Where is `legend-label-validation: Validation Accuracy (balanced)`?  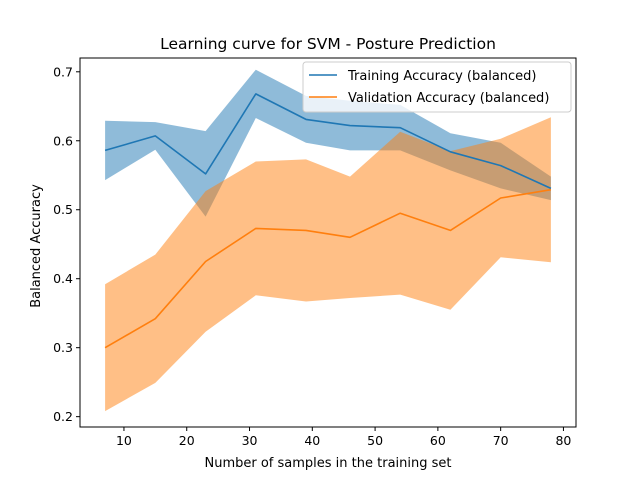 legend-label-validation: Validation Accuracy (balanced) is located at coordinates (448, 98).